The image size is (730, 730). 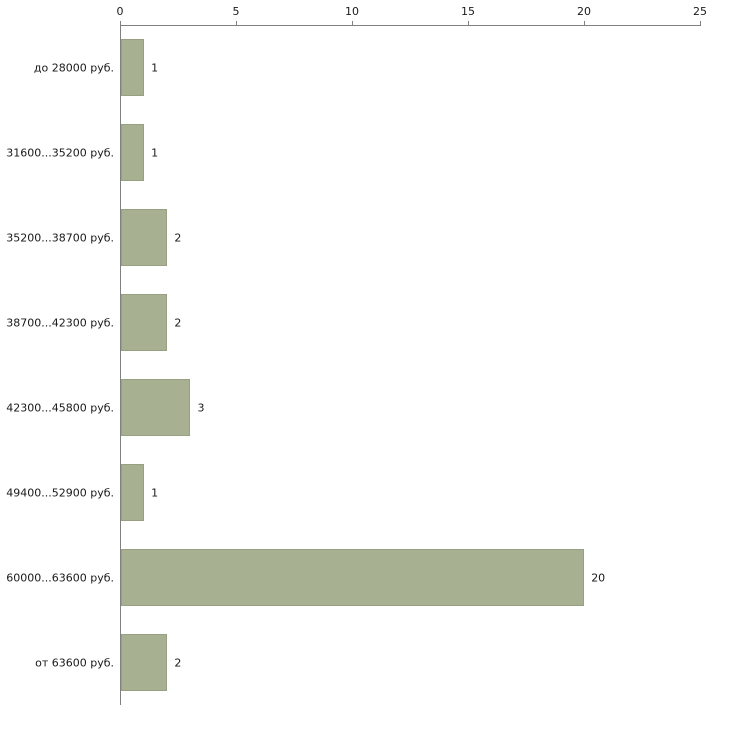 What do you see at coordinates (352, 11) in the screenshot?
I see `x-axis-tick-label: 10` at bounding box center [352, 11].